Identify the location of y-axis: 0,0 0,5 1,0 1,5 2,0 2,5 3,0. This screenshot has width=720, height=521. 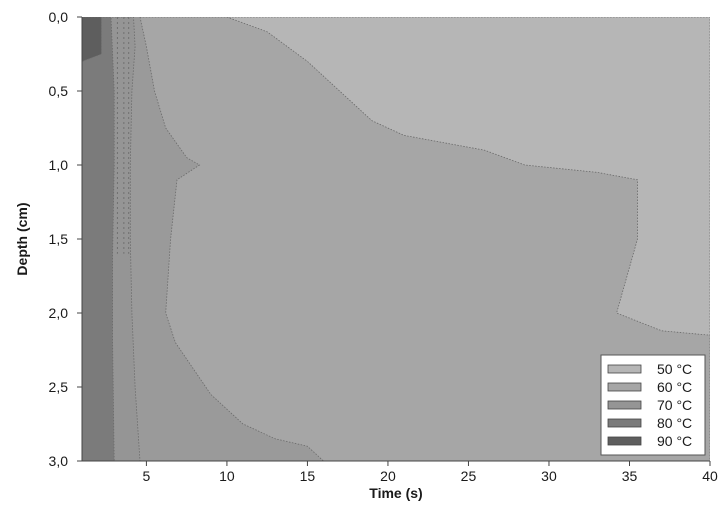
(66, 239).